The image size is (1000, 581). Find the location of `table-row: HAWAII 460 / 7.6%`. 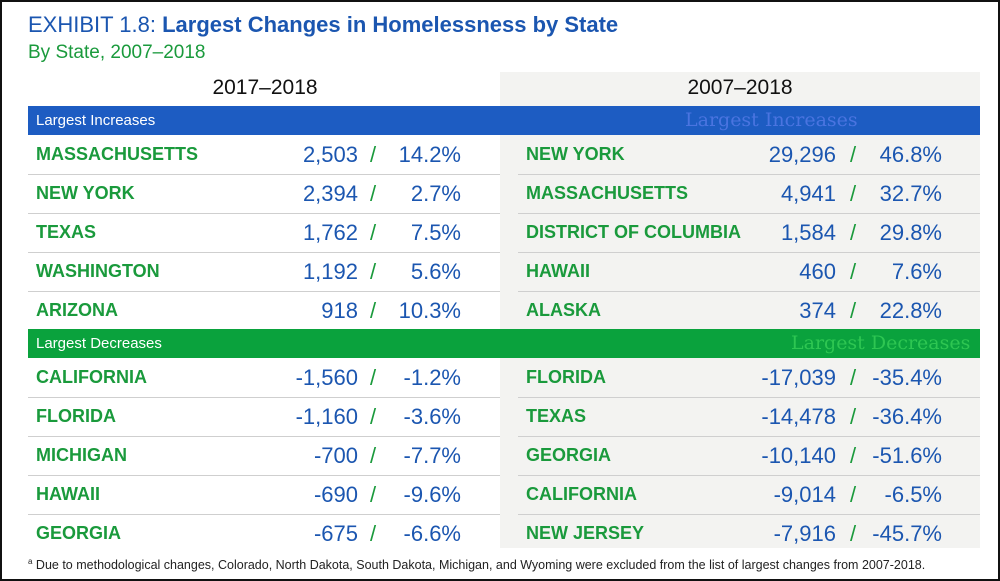

table-row: HAWAII 460 / 7.6% is located at coordinates (749, 272).